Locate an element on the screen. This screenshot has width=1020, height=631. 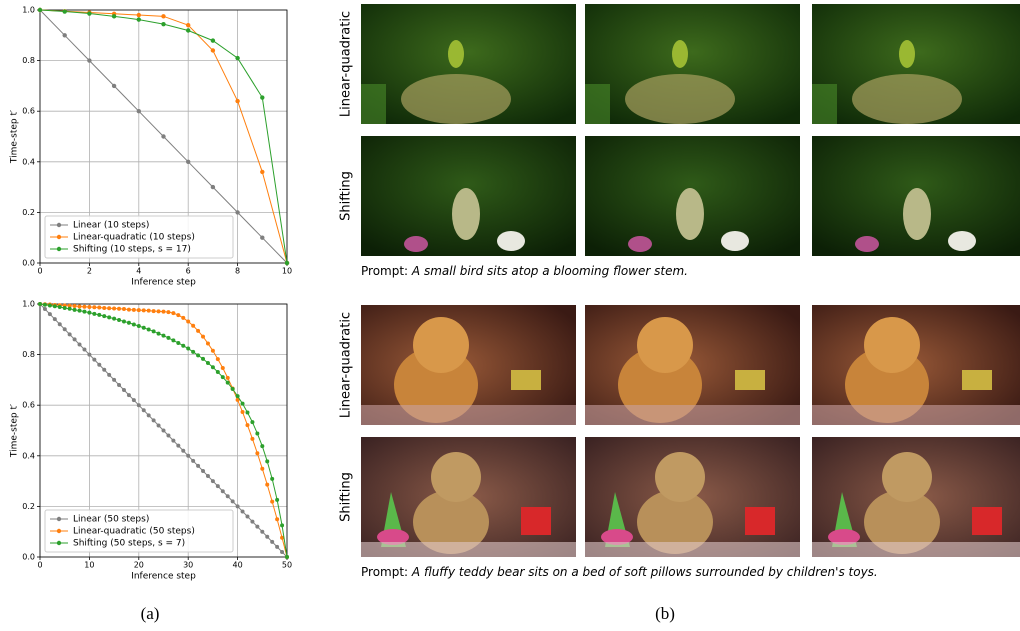
y-tick-label: 0.6 is located at coordinates (28, 111).